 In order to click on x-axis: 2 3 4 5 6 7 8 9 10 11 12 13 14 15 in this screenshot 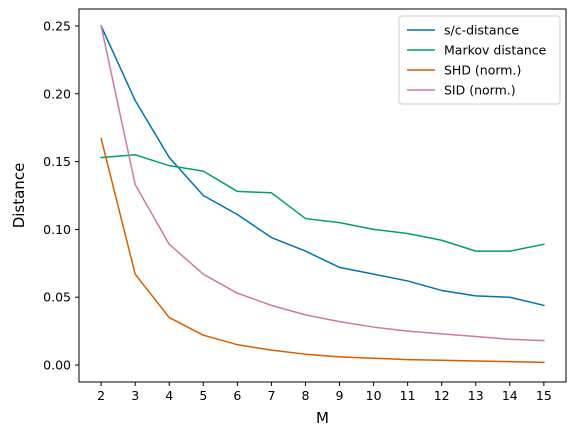, I will do `click(324, 392)`.